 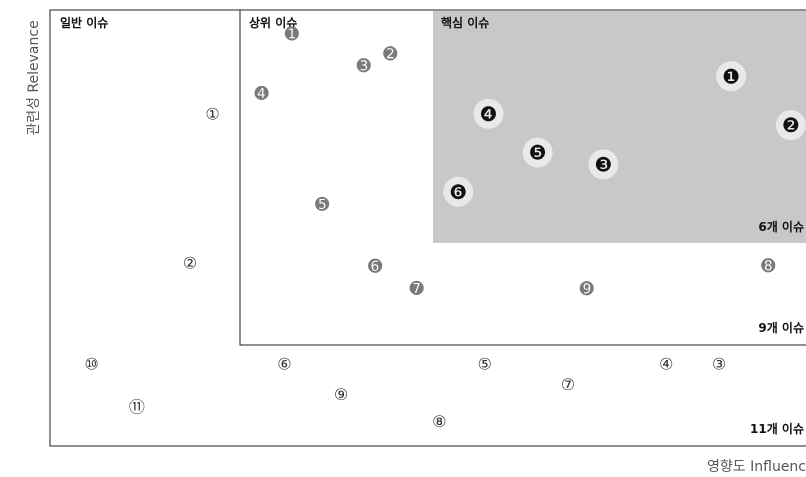 I want to click on core-issue-point: ❹, so click(x=489, y=114).